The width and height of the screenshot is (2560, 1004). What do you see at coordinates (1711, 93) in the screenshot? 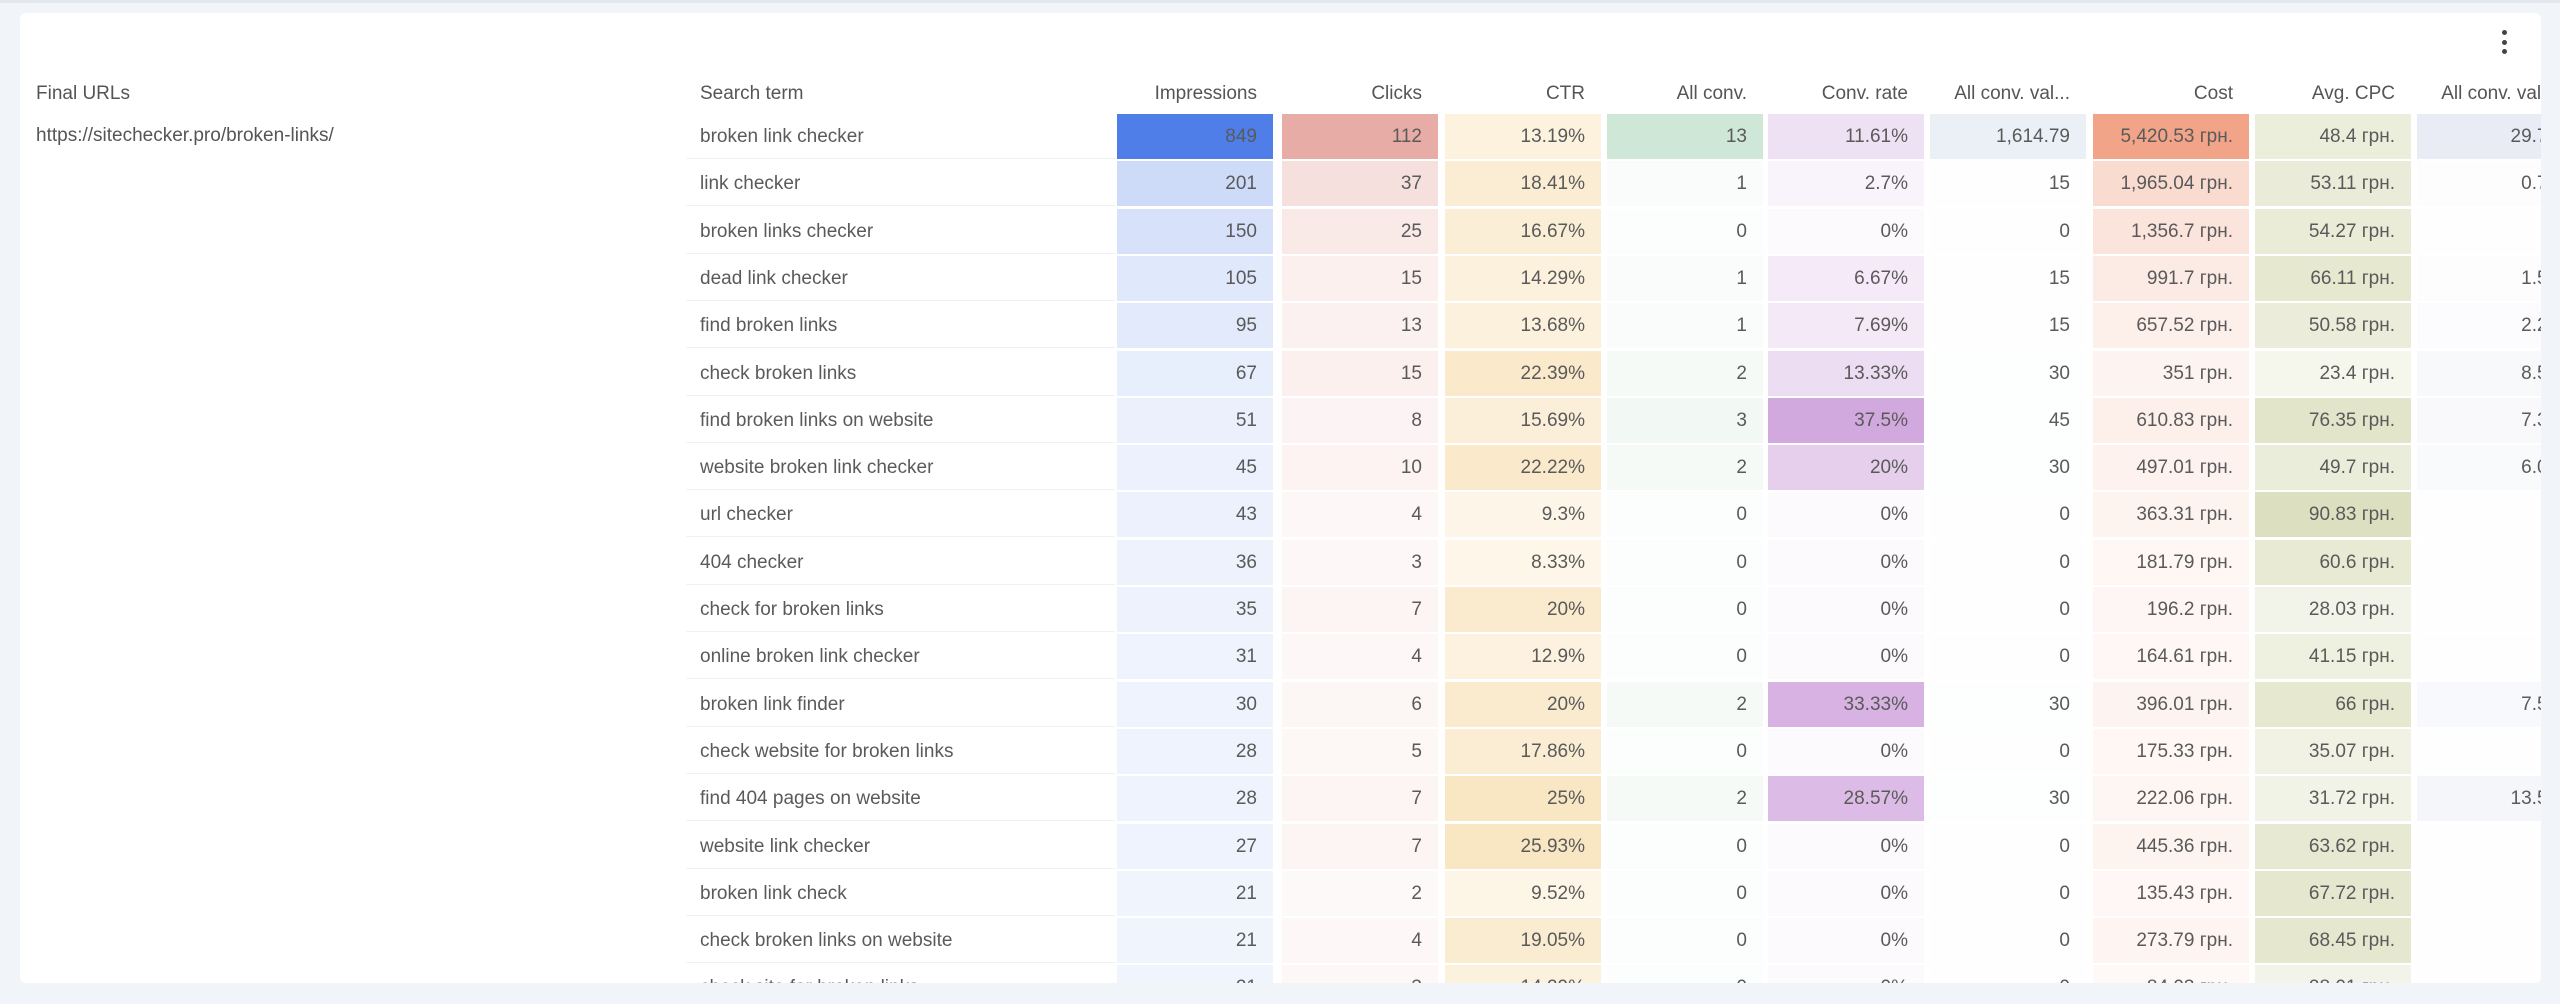
I see `column-header-all-conv: All conv.` at bounding box center [1711, 93].